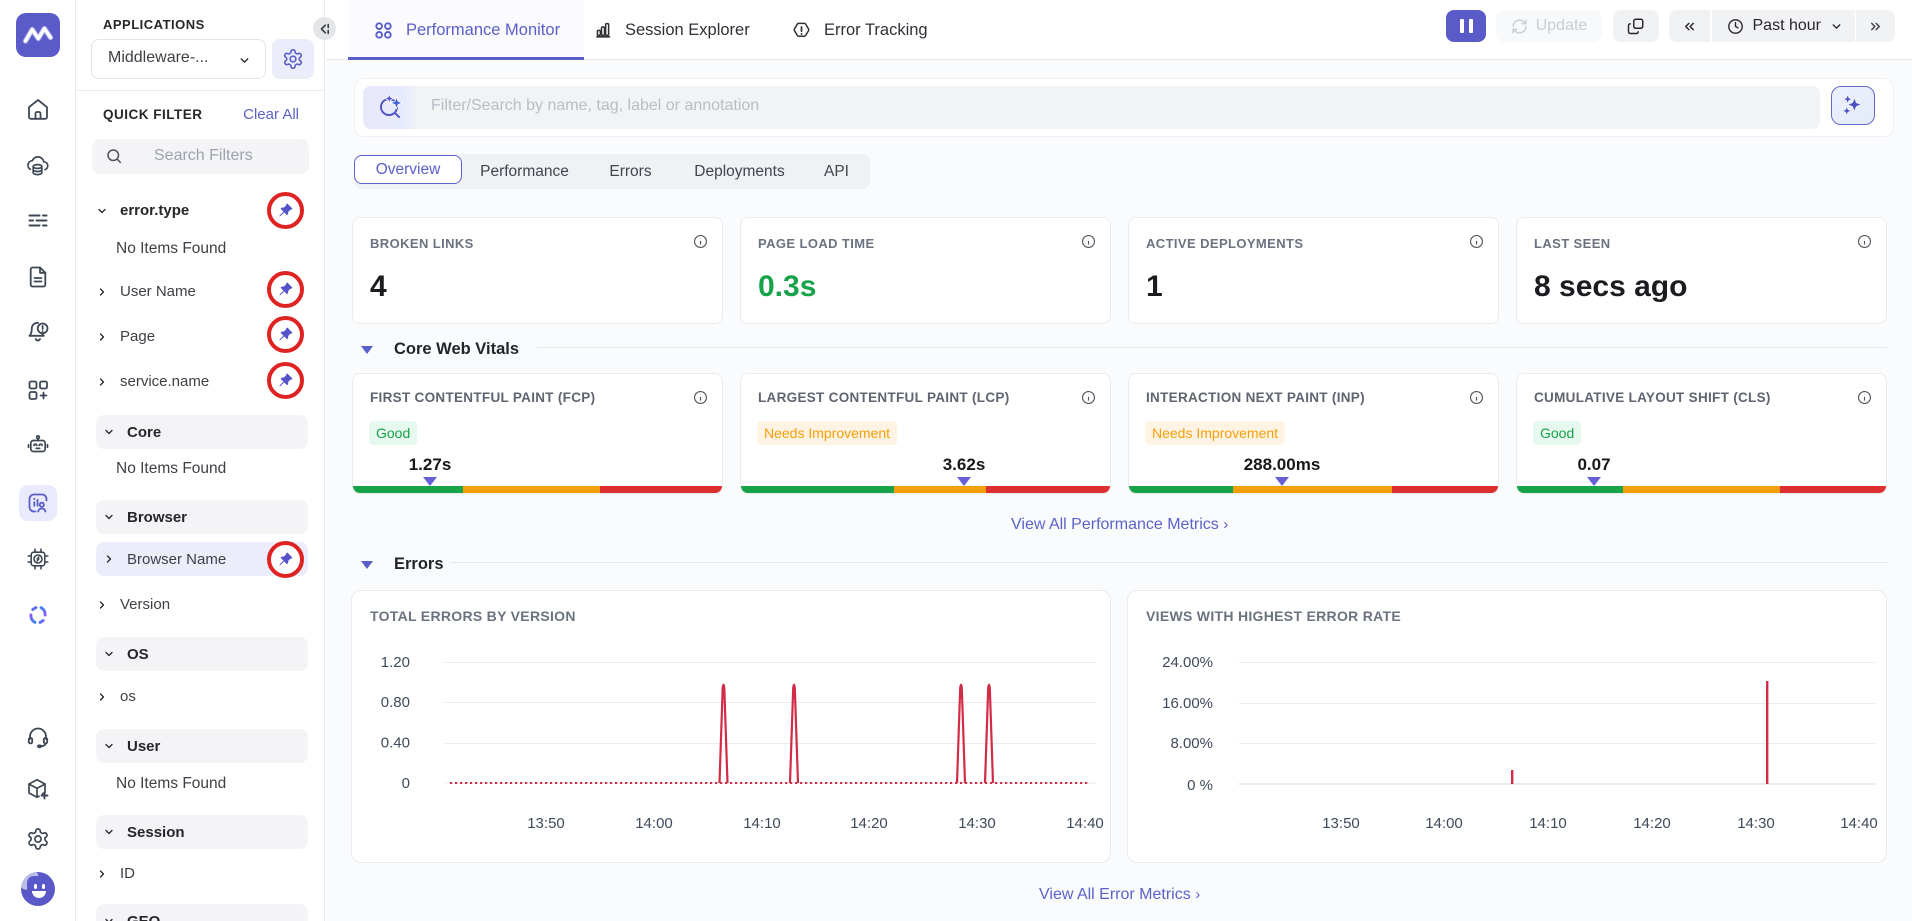 The image size is (1912, 921). I want to click on svg-text: 8.00%, so click(1191, 743).